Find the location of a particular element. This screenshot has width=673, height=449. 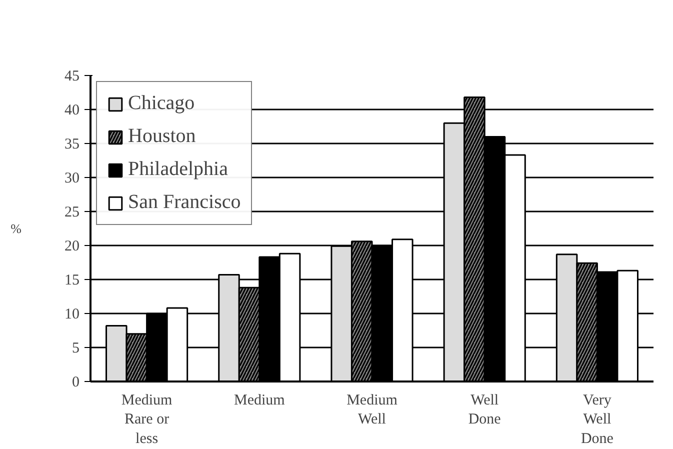

y-tick-label: 40 is located at coordinates (72, 110).